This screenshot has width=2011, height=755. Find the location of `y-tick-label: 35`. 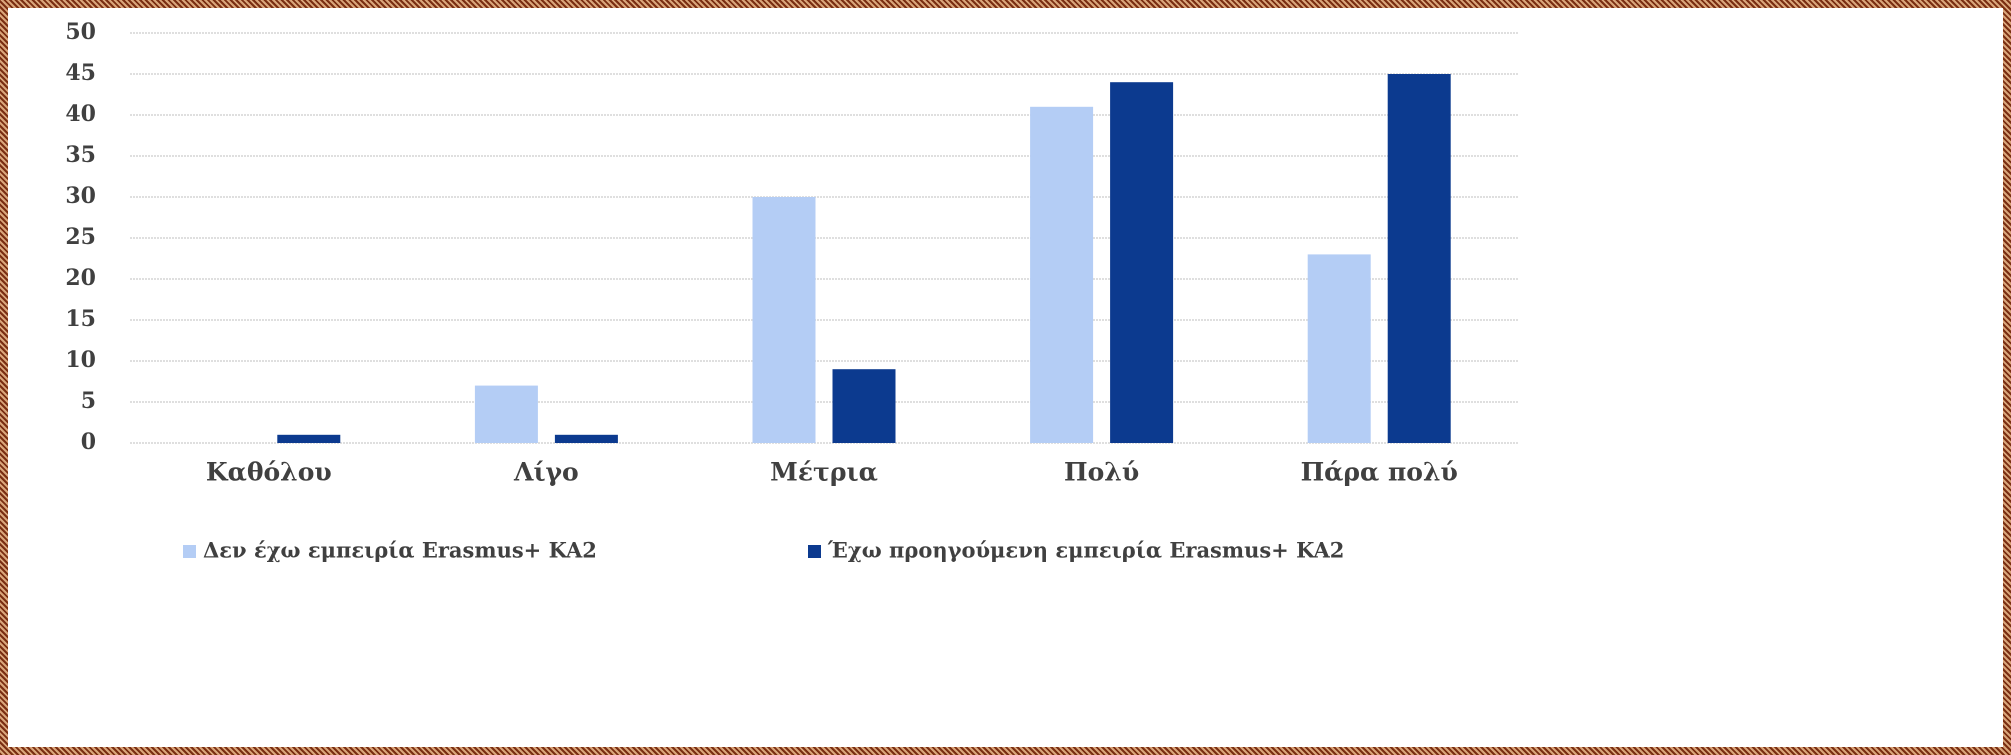

y-tick-label: 35 is located at coordinates (80, 155).